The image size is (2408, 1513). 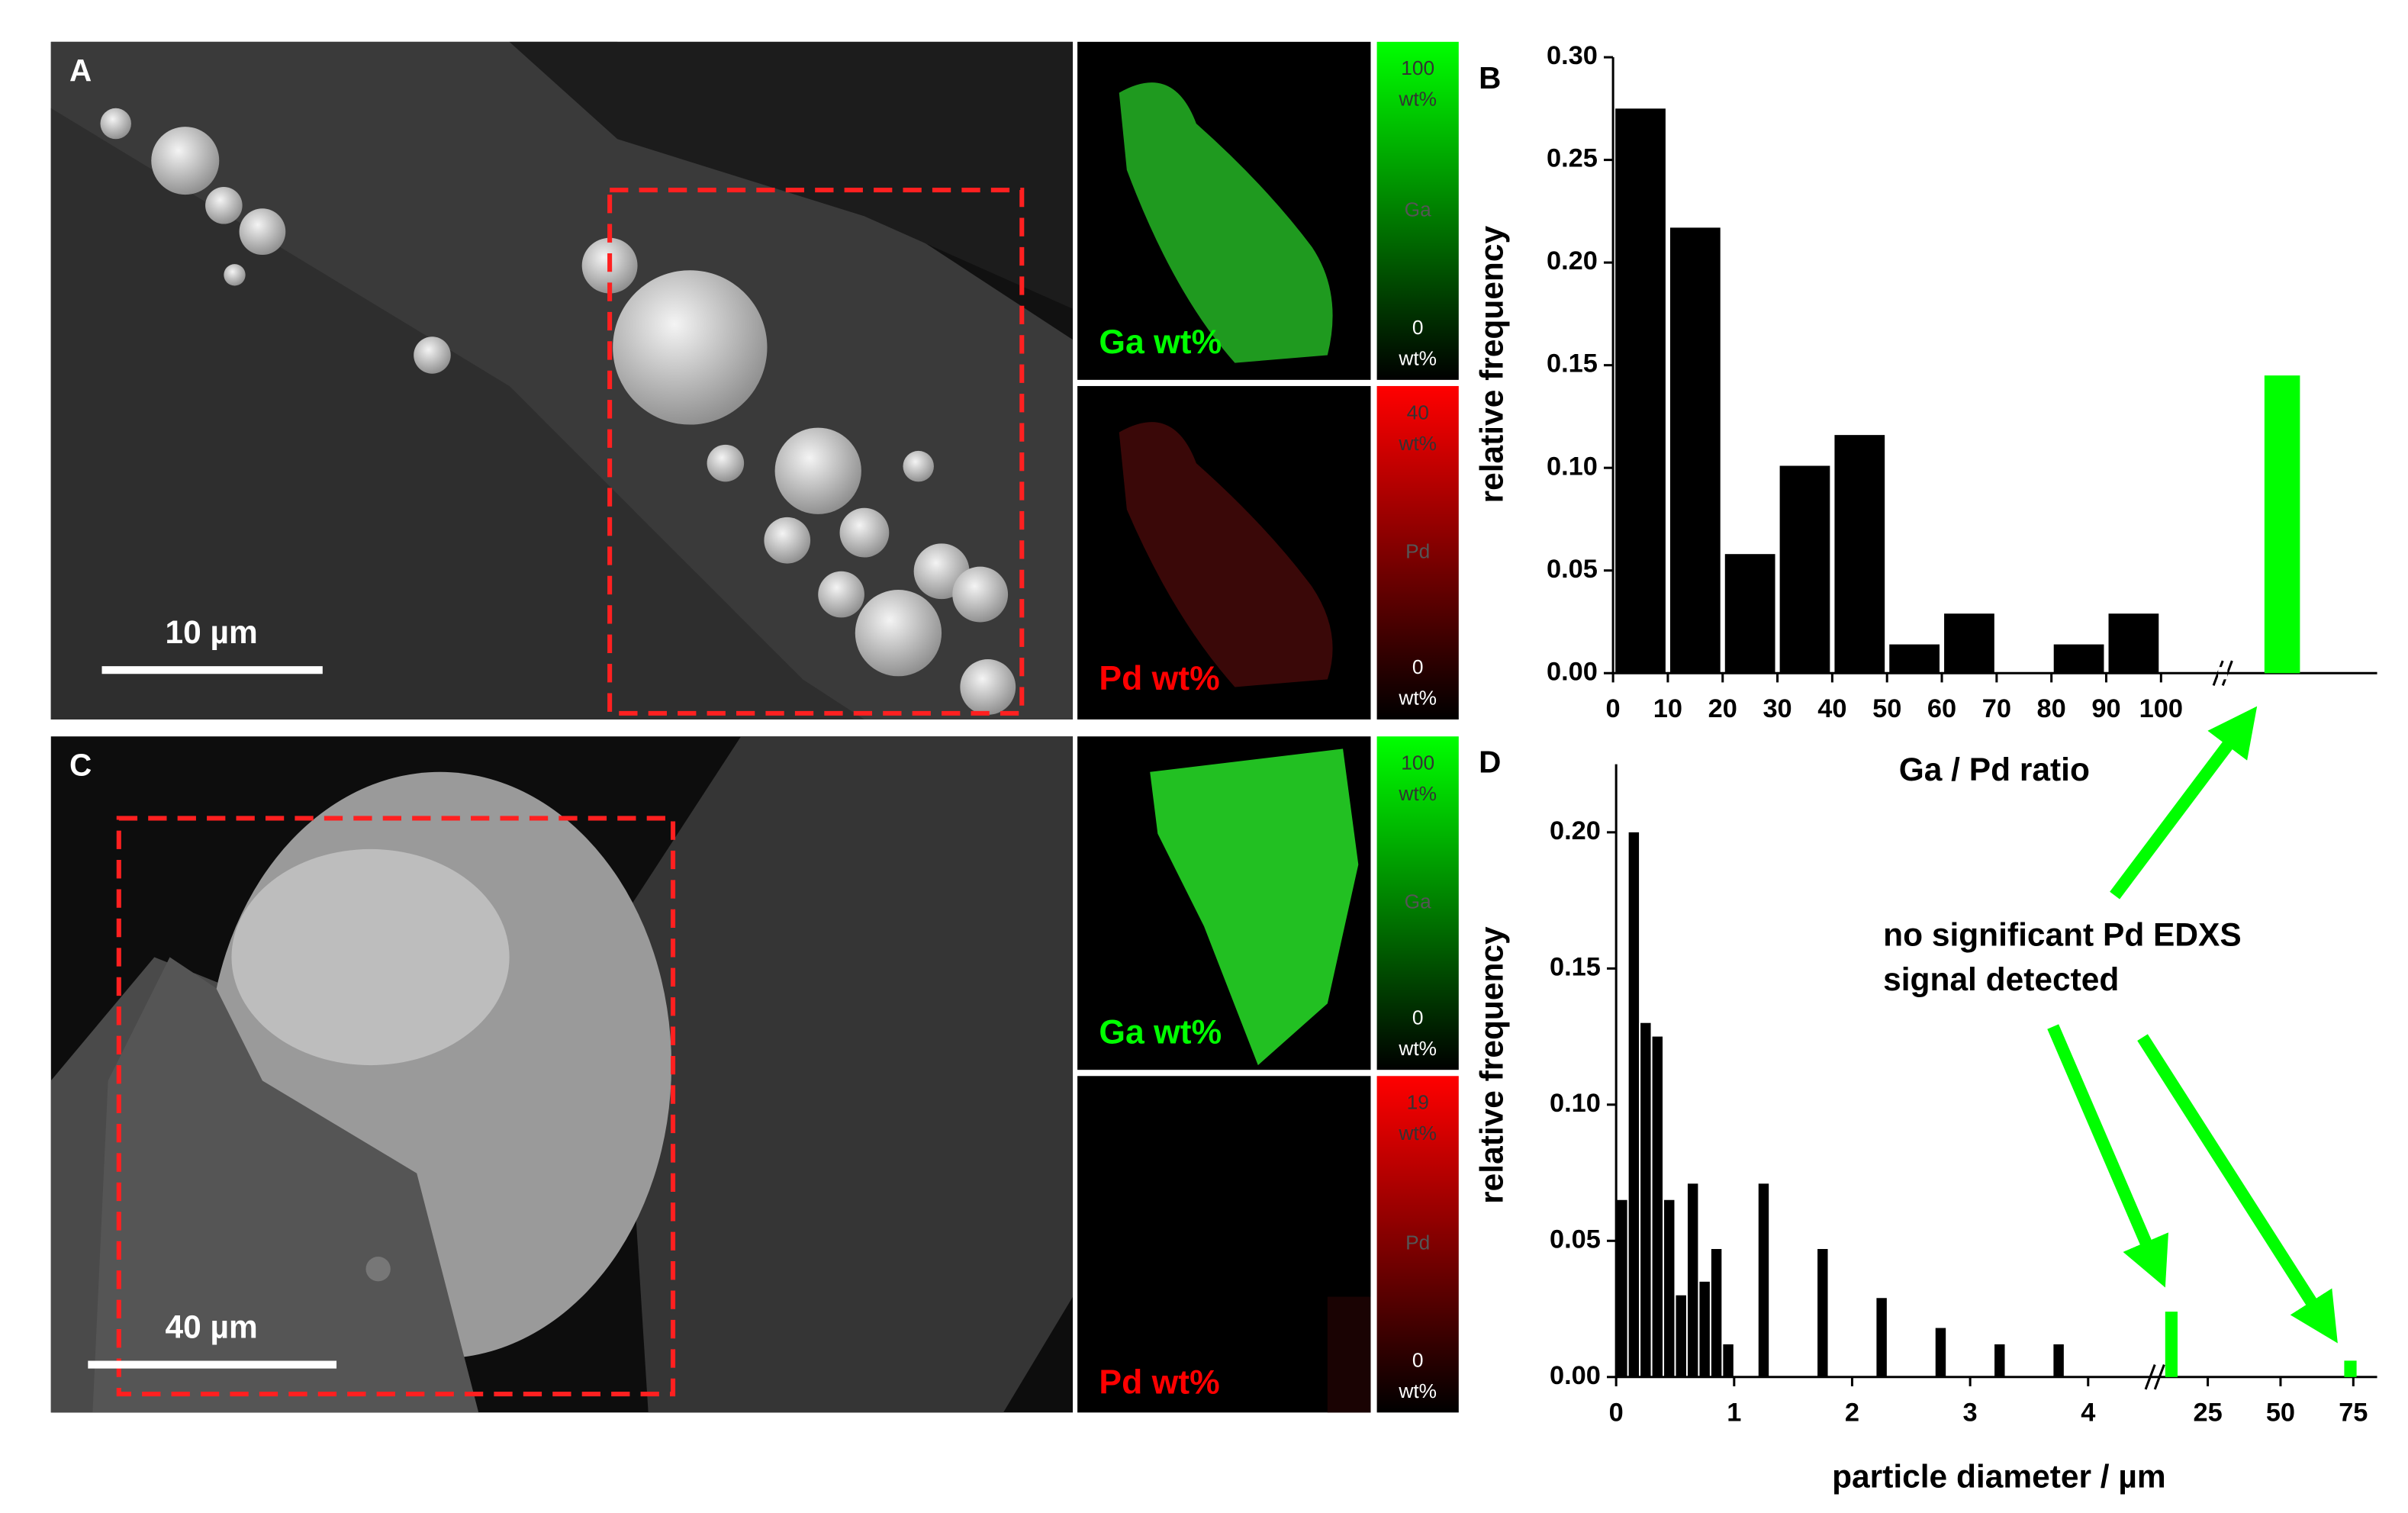 What do you see at coordinates (1942, 709) in the screenshot?
I see `x-tick-label: 60` at bounding box center [1942, 709].